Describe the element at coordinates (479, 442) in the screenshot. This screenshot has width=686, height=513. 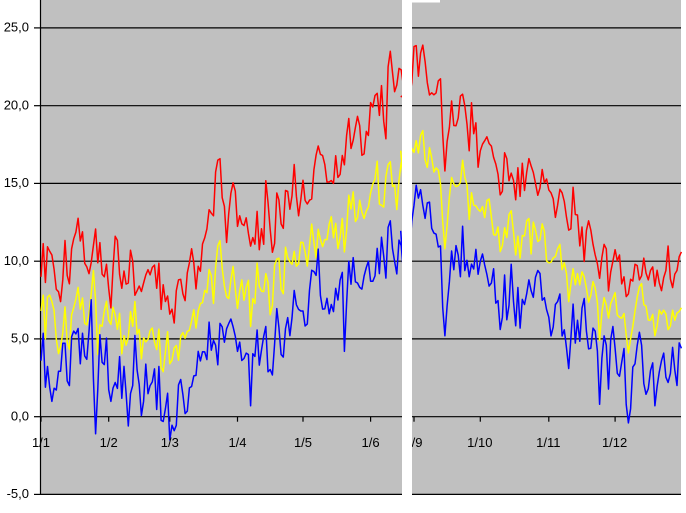
I see `svg-text: 1/10` at that location.